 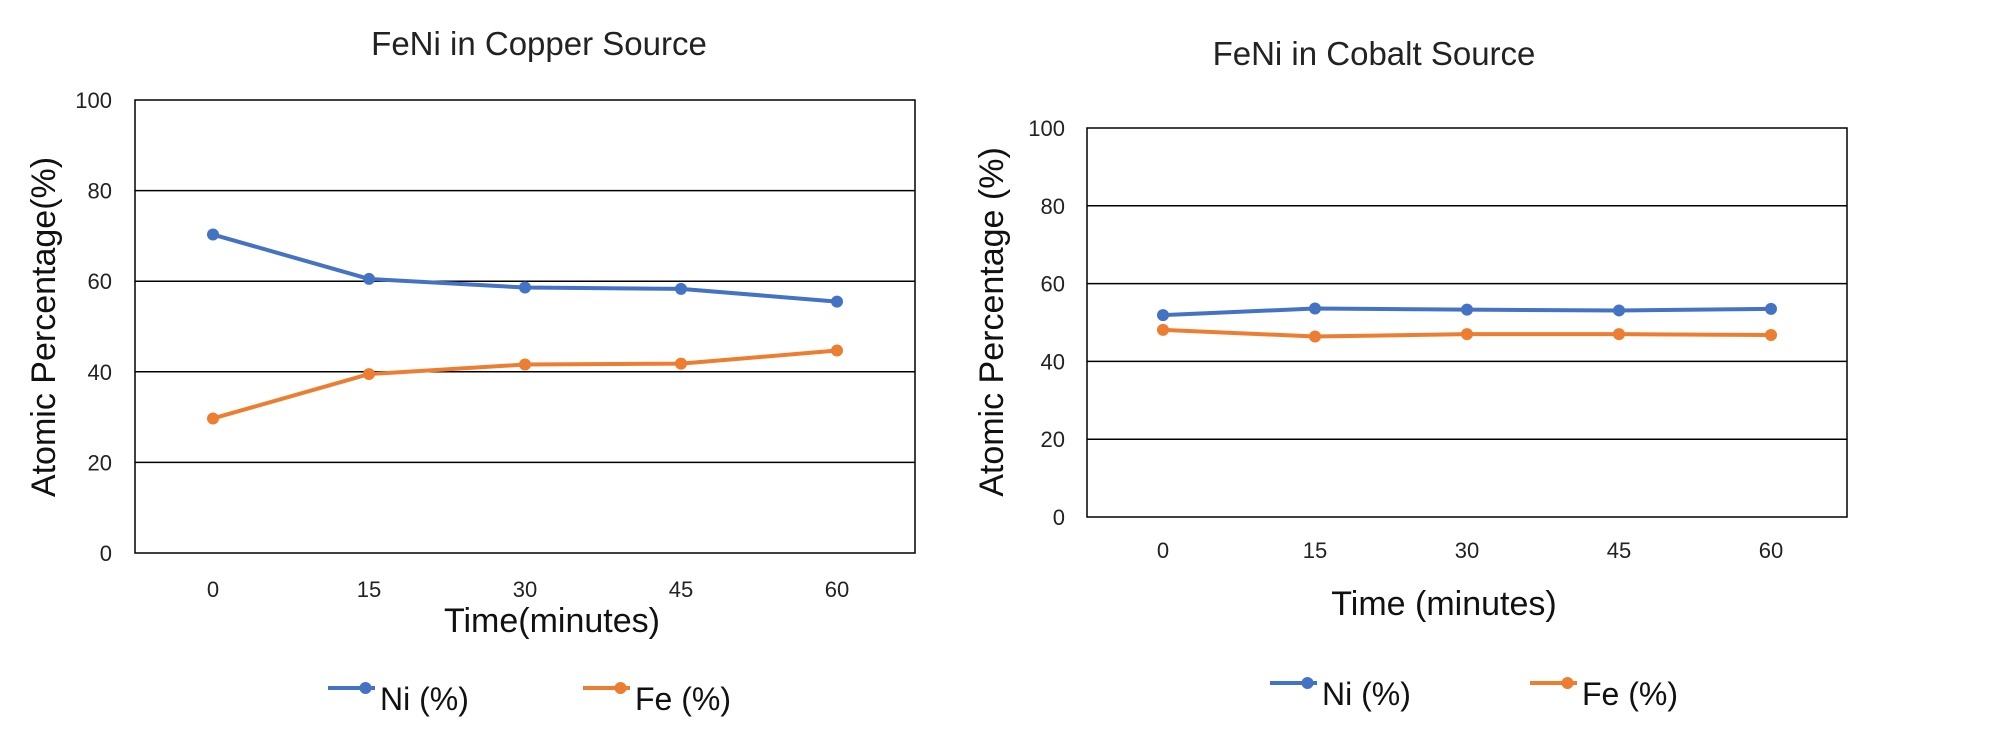 What do you see at coordinates (992, 322) in the screenshot?
I see `y-axis-label: Atomic Percentage (%)` at bounding box center [992, 322].